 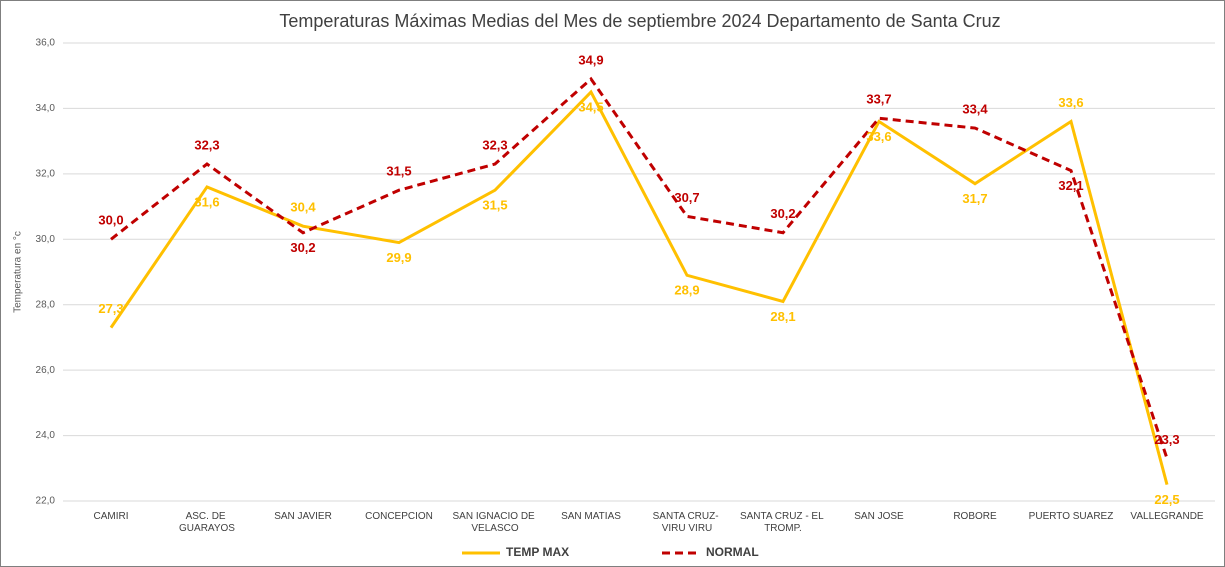 What do you see at coordinates (46, 43) in the screenshot?
I see `y-tick-label: 36,0` at bounding box center [46, 43].